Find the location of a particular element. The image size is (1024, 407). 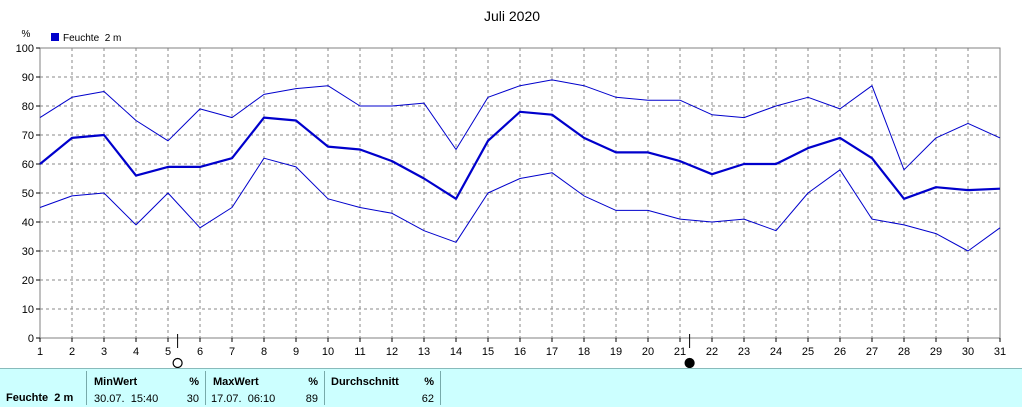

chart-title: Juli 2020 is located at coordinates (512, 16).